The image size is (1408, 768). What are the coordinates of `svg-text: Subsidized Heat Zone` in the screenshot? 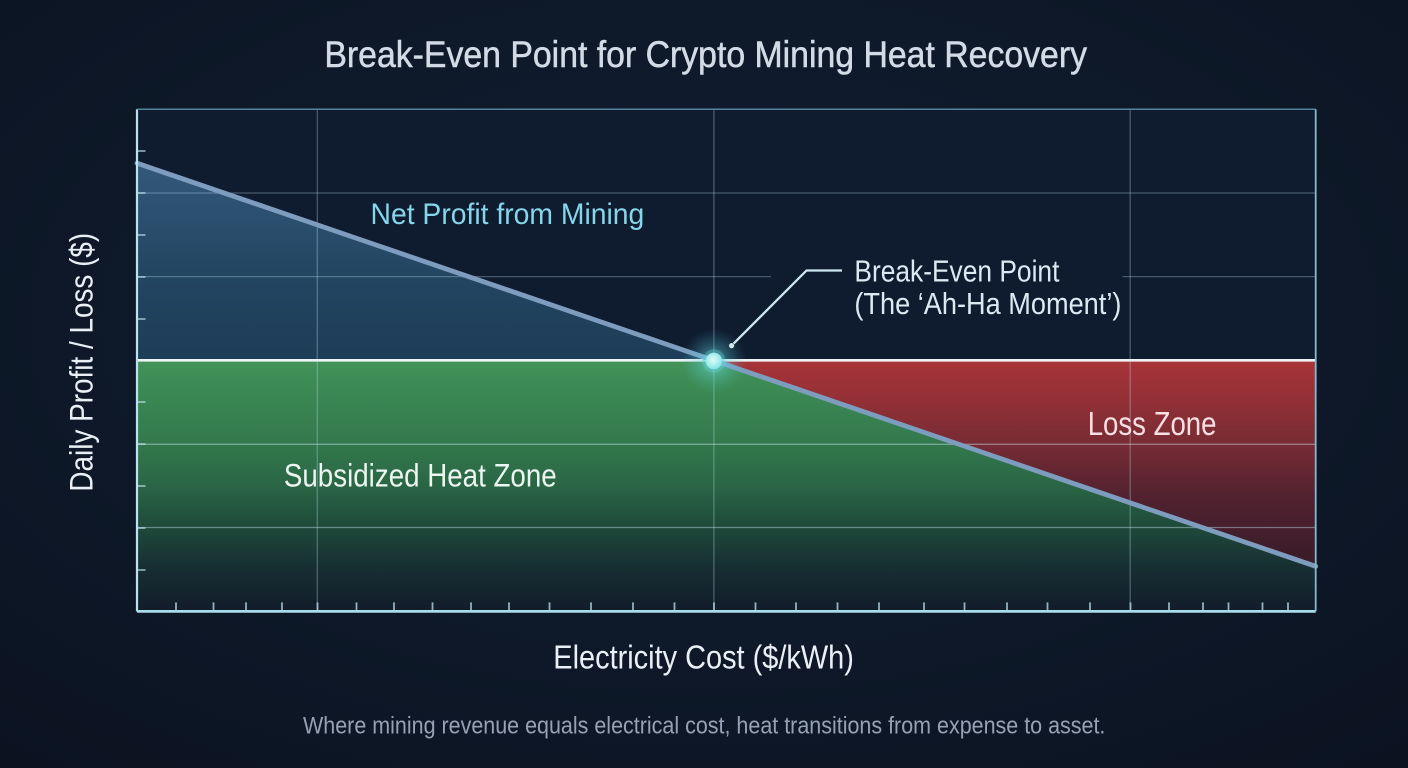 It's located at (420, 475).